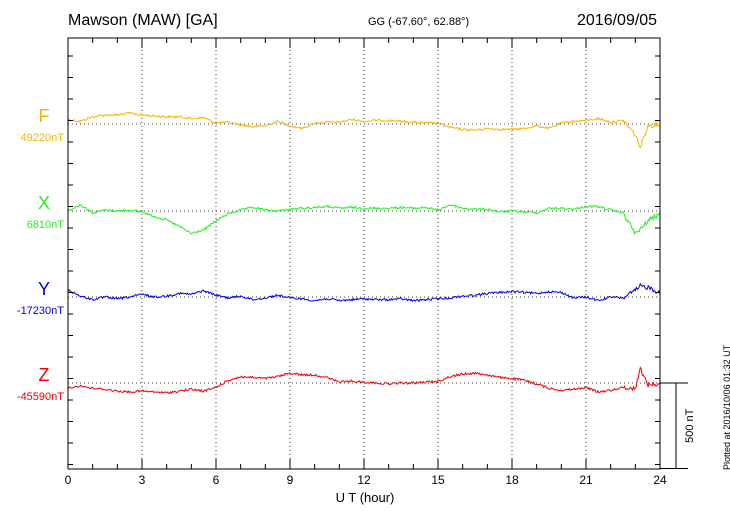 This screenshot has height=520, width=730. Describe the element at coordinates (438, 480) in the screenshot. I see `x-tick-label: 15` at that location.